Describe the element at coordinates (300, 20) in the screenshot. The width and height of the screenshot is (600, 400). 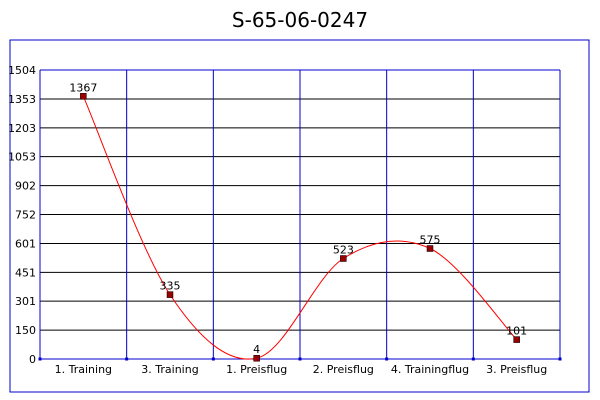
I see `chart-title: S-65-06-0247` at that location.